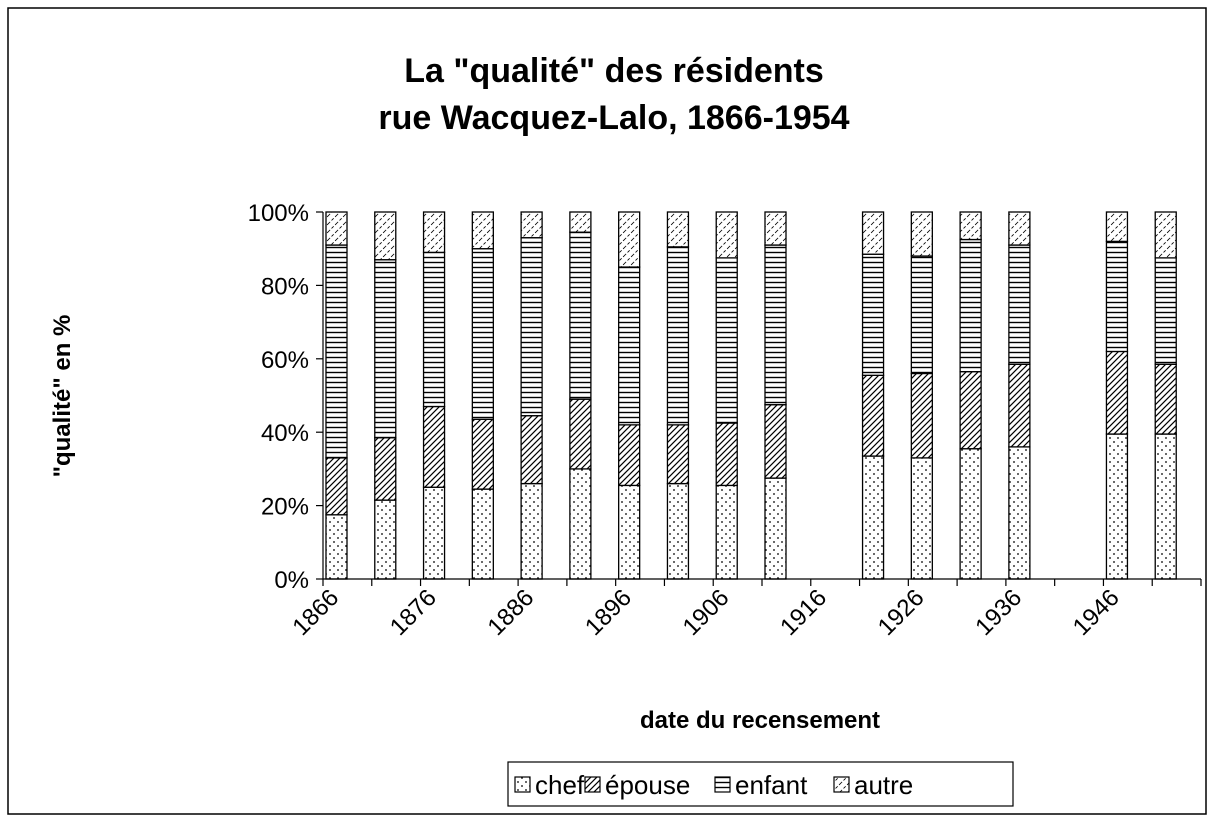 The image size is (1215, 816). I want to click on y-axis-label: "qualité" en %, so click(62, 396).